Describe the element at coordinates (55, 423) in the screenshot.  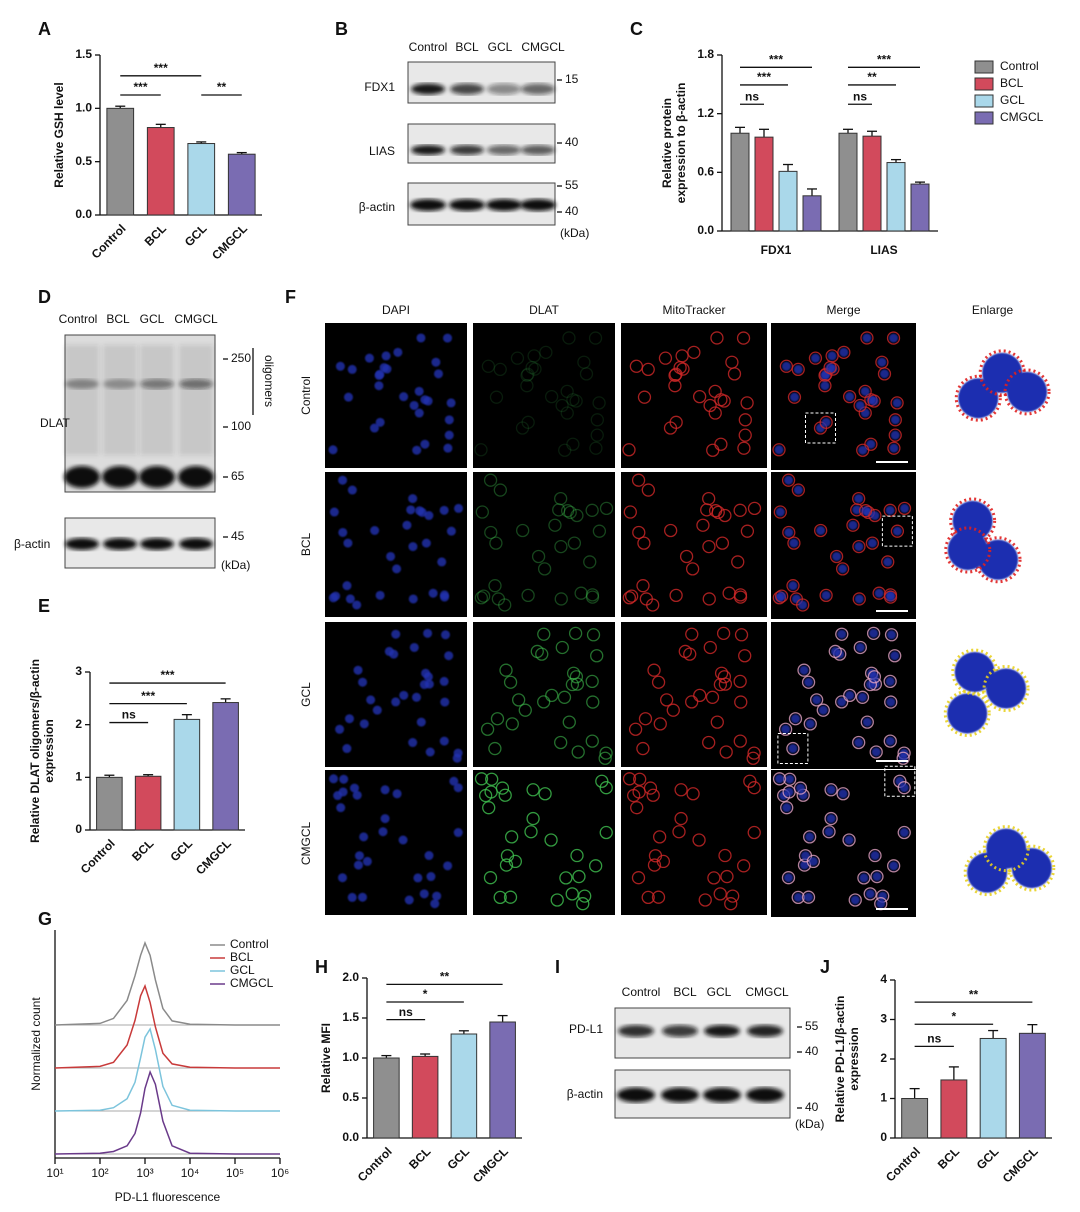
I see `row-label: DLAT` at that location.